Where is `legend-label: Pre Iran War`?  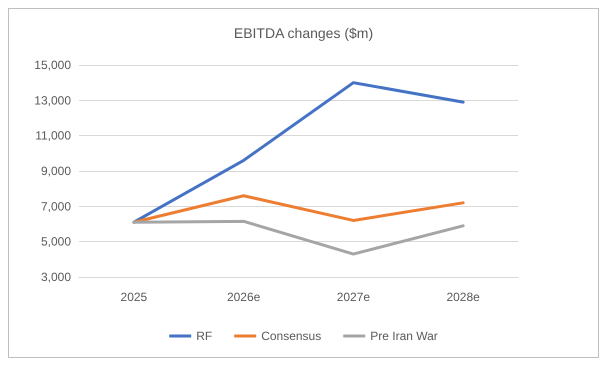 legend-label: Pre Iran War is located at coordinates (404, 336).